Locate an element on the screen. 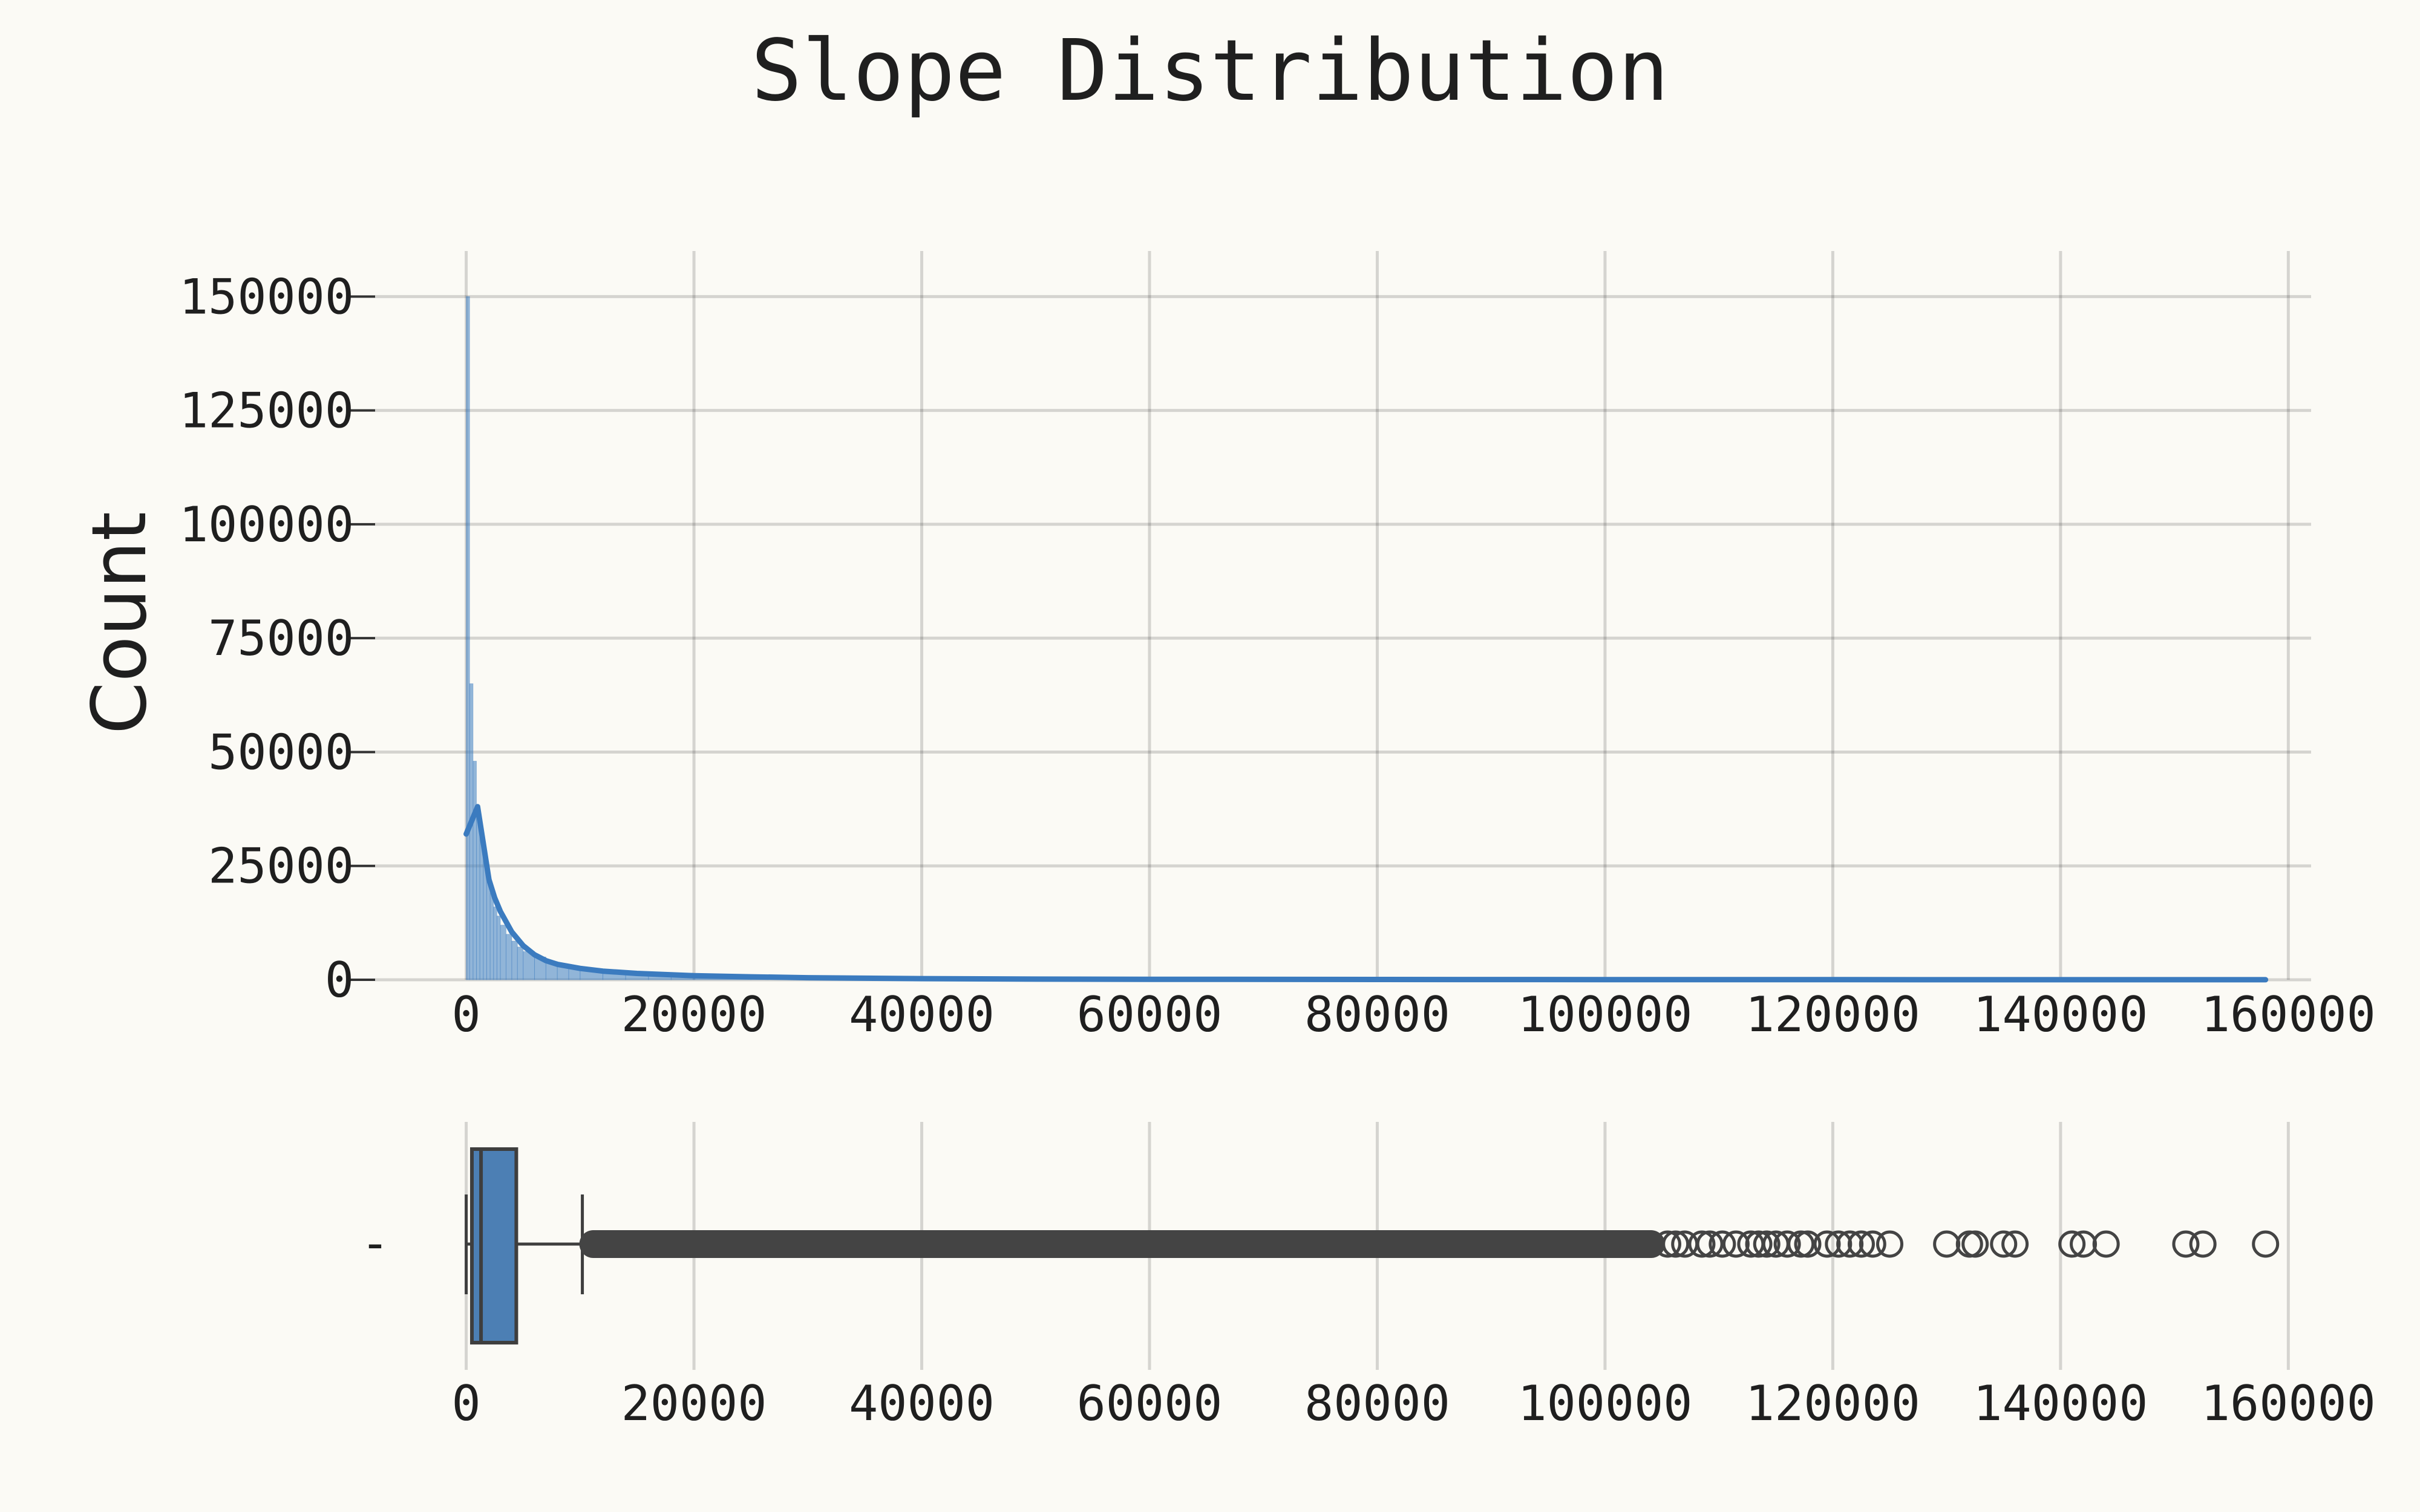 This screenshot has height=1512, width=2420. box-iqr is located at coordinates (494, 1246).